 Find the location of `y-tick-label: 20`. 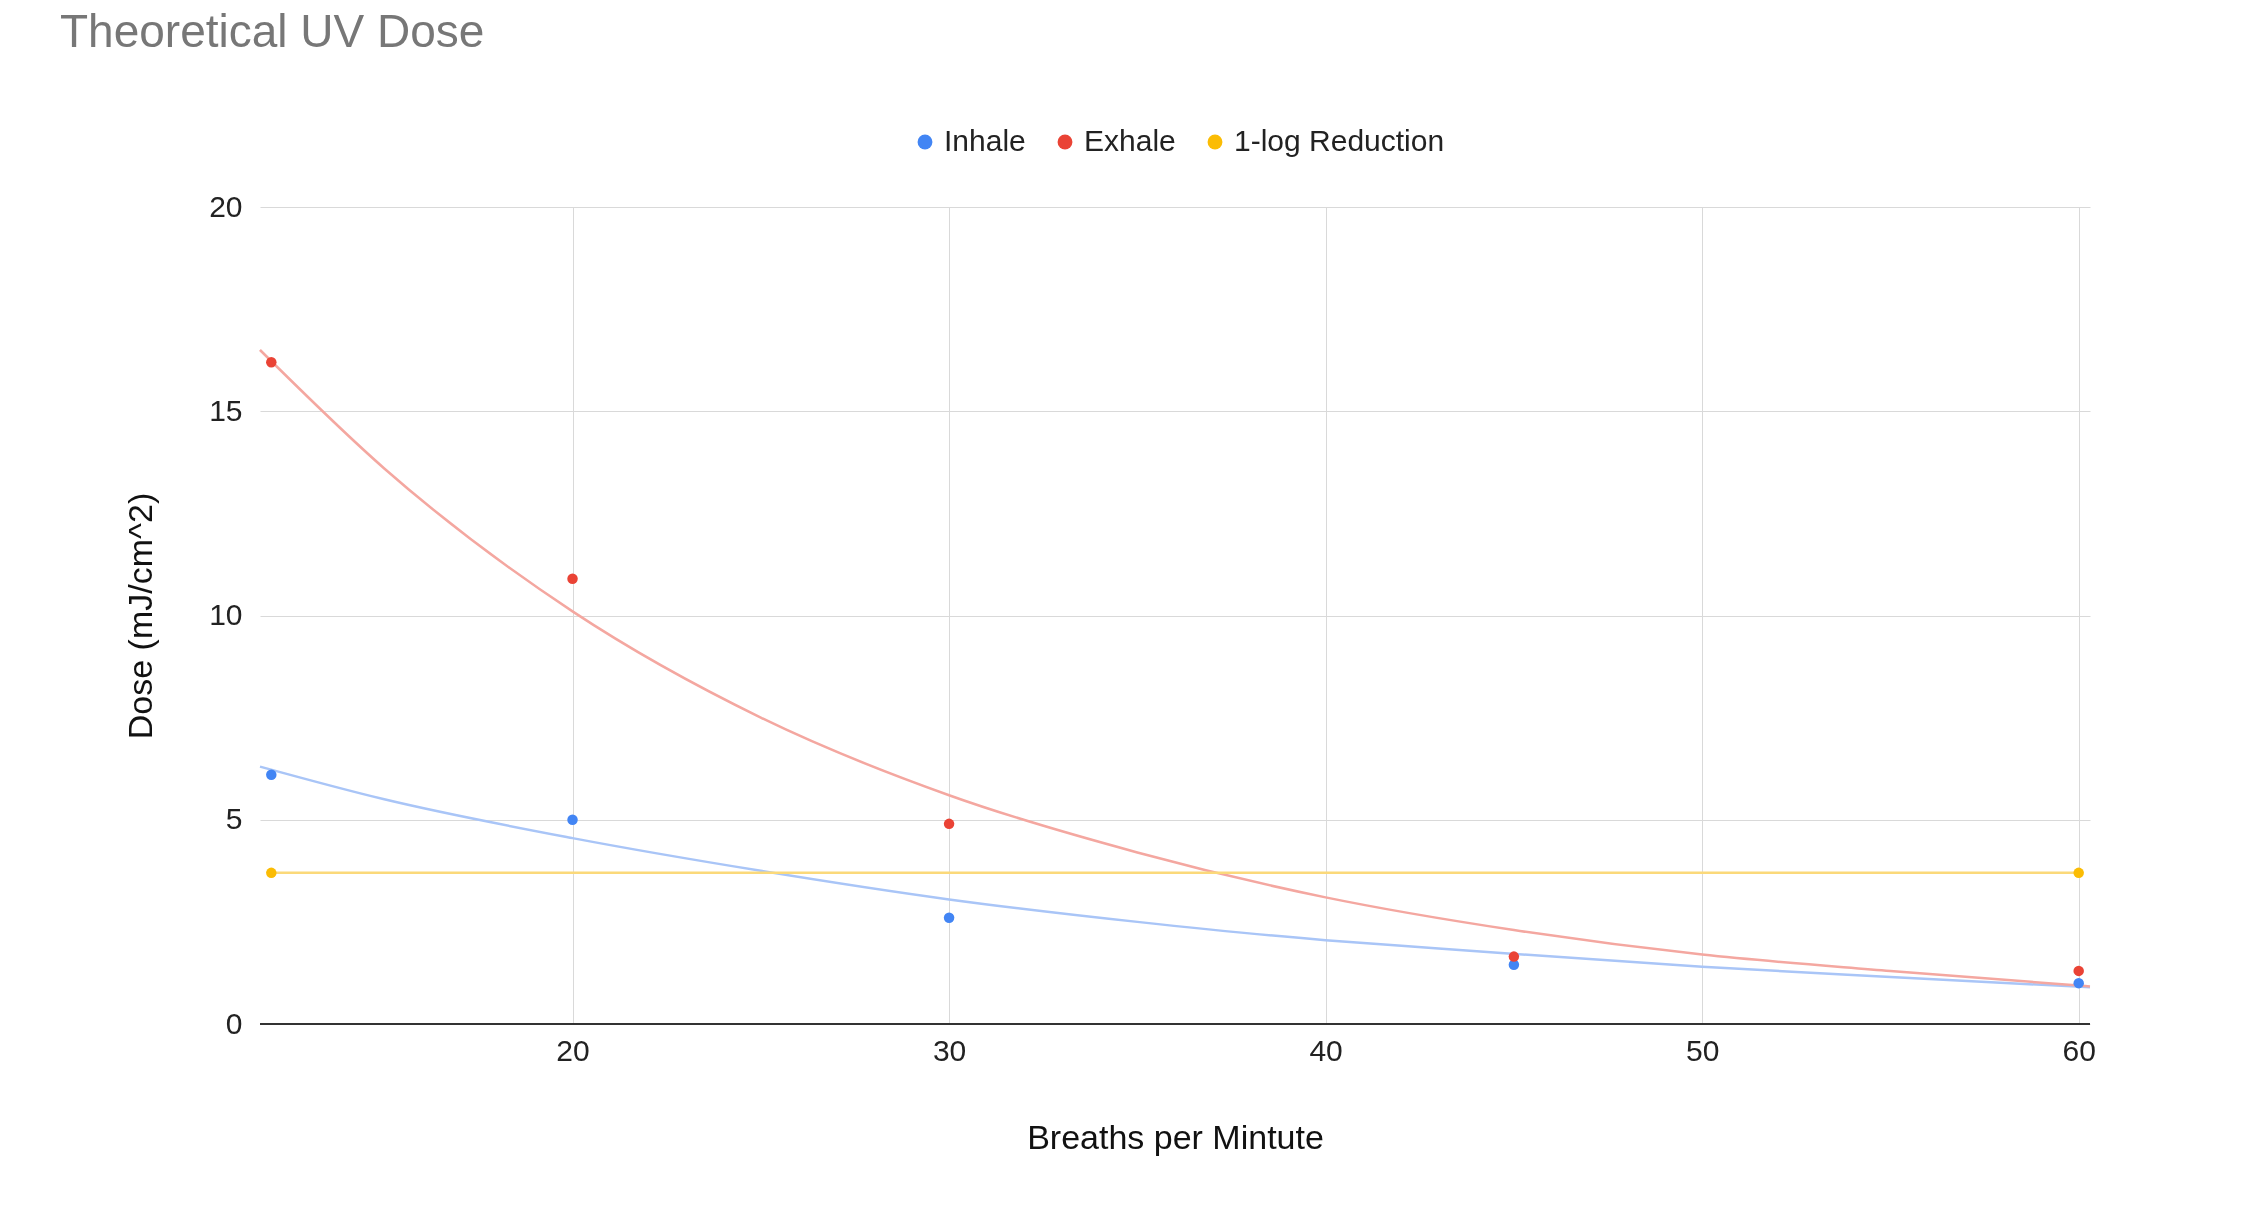

y-tick-label: 20 is located at coordinates (226, 206).